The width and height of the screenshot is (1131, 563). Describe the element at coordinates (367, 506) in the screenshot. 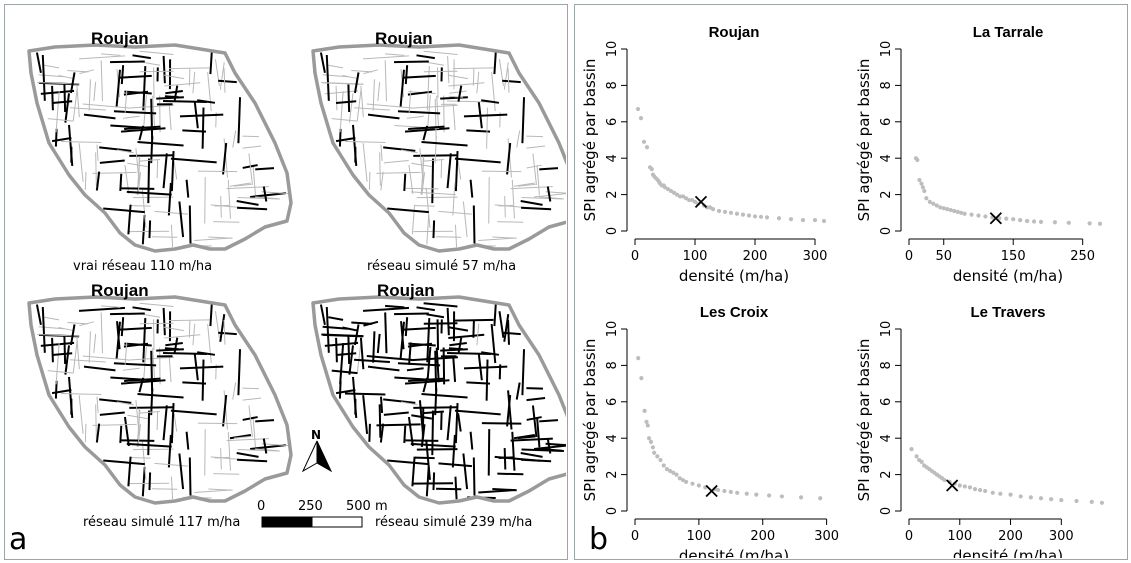

I see `scale-label-500: 500 m` at that location.